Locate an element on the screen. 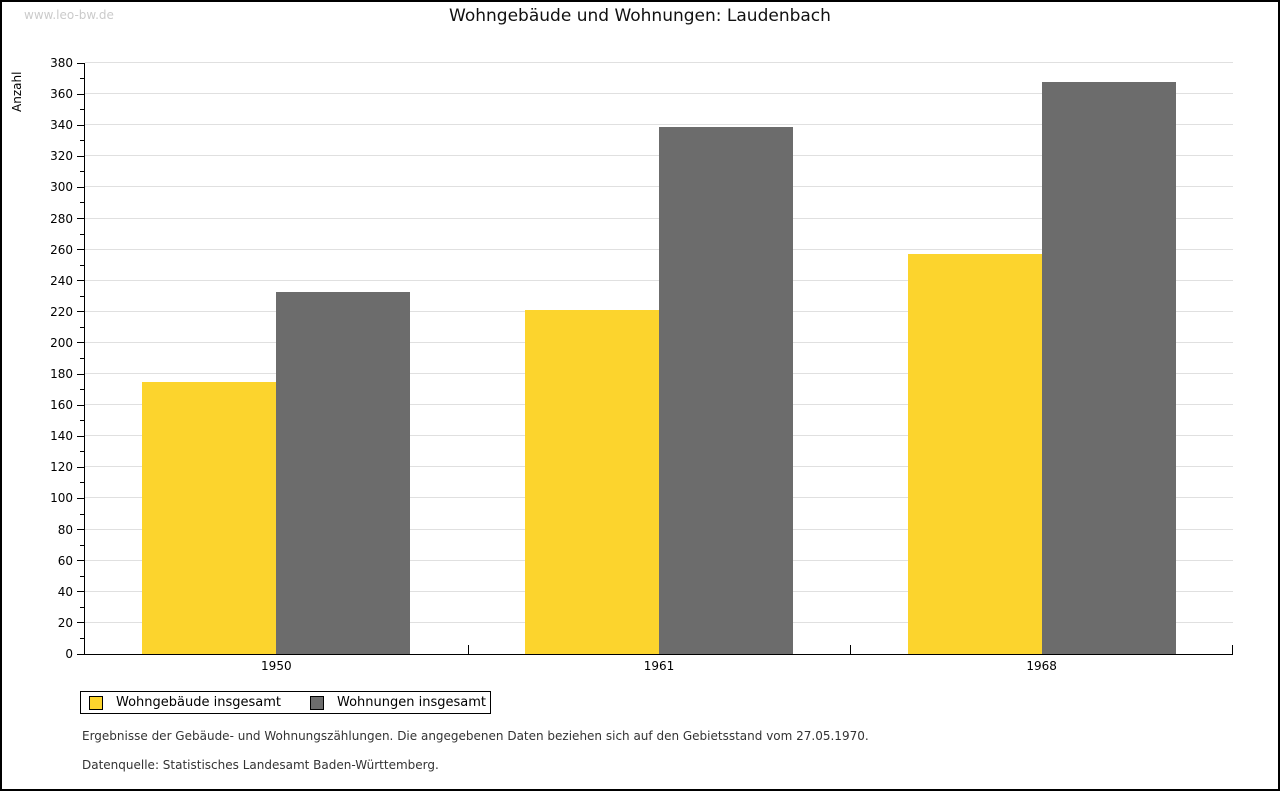 This screenshot has width=1280, height=791. y-tick-label-280: 280 is located at coordinates (61, 218).